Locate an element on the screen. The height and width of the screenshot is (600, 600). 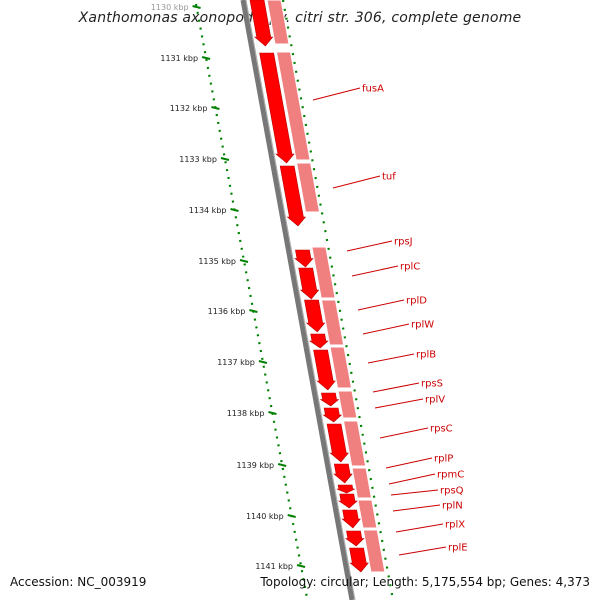
gene-label-rpsC: rpsC is located at coordinates (441, 429).